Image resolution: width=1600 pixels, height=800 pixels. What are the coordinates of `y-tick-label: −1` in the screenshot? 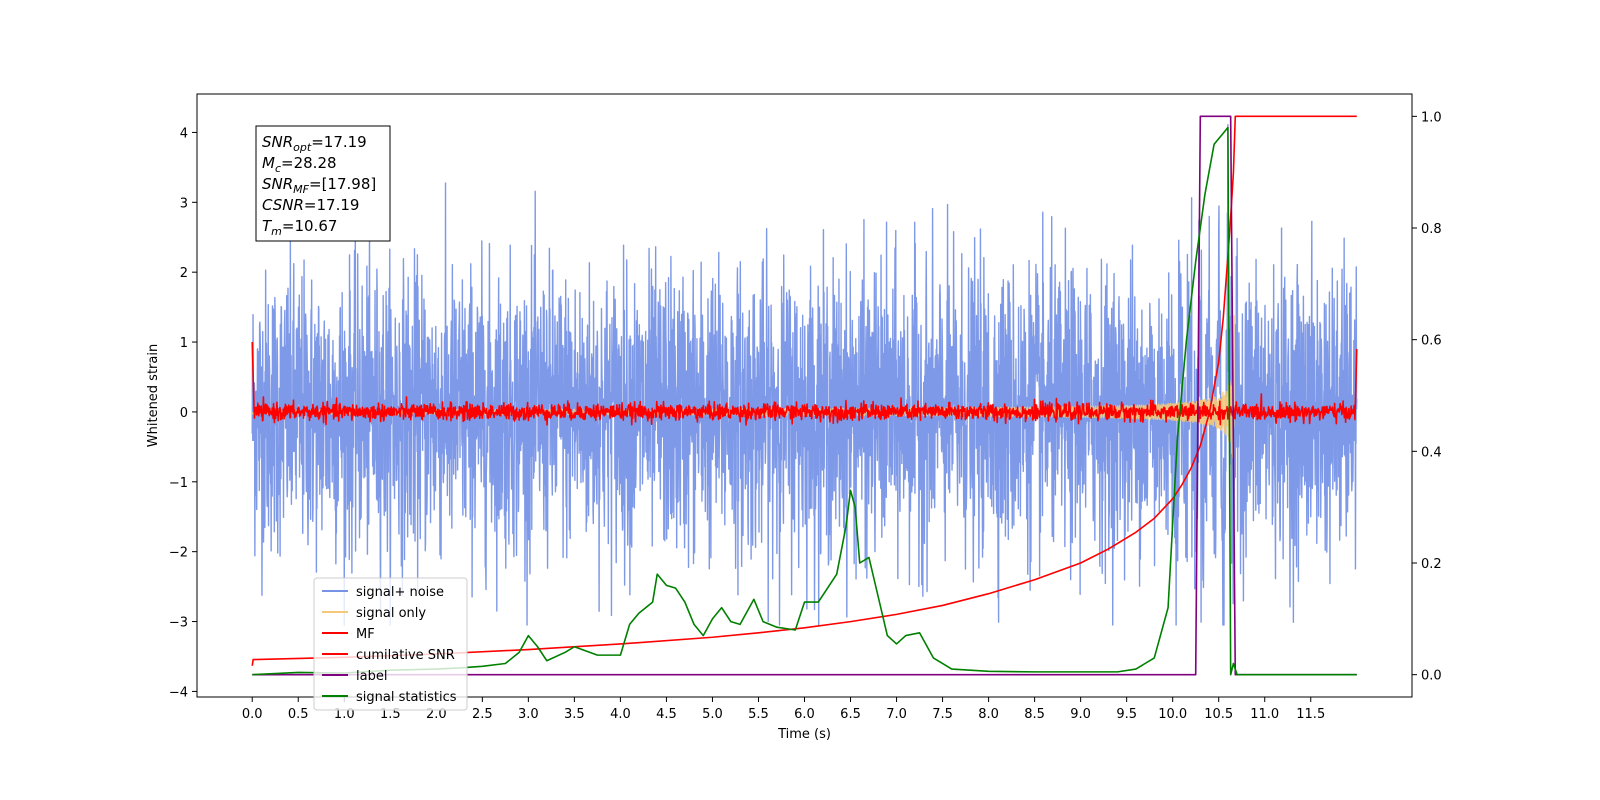 It's located at (178, 483).